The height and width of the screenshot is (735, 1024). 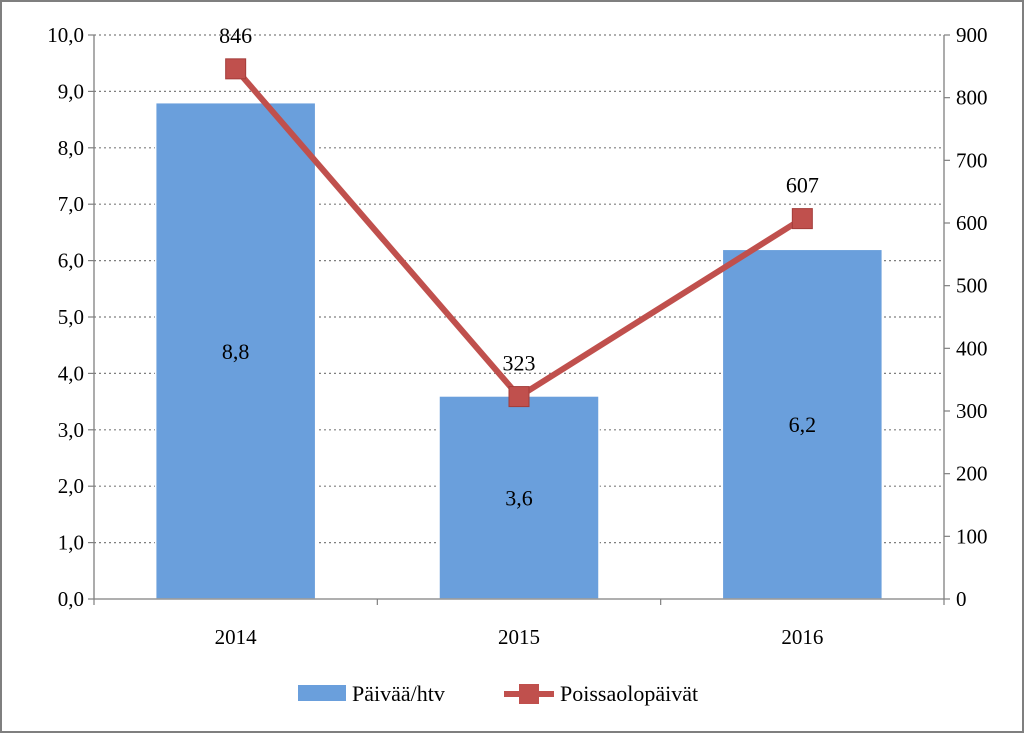 I want to click on y-left-tick-label: 7,0, so click(x=71, y=204).